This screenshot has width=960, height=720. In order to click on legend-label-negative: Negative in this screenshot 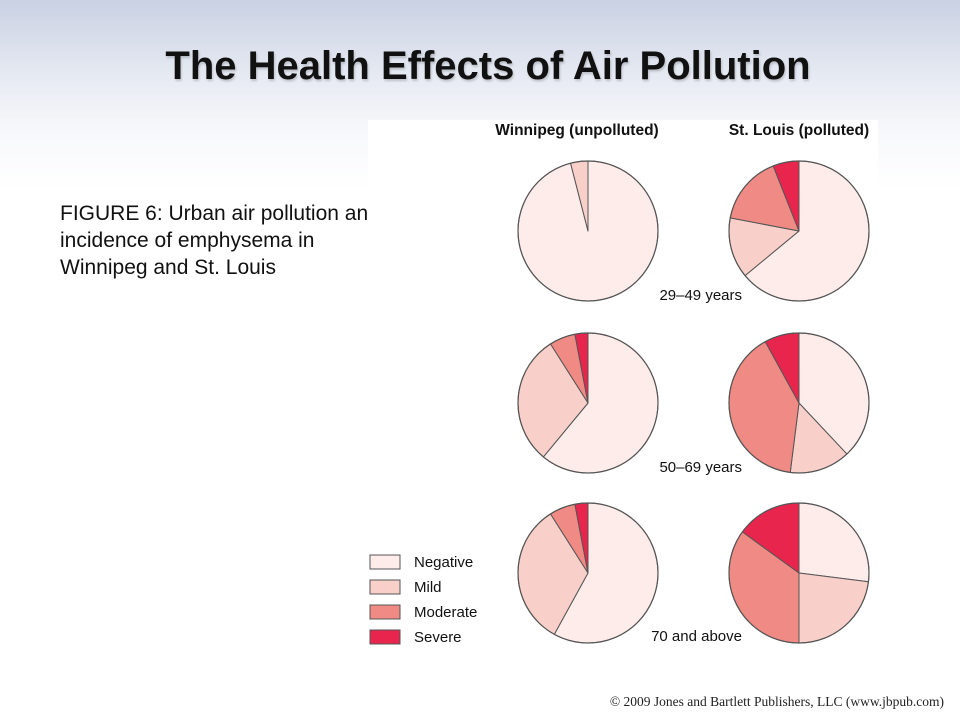, I will do `click(443, 562)`.